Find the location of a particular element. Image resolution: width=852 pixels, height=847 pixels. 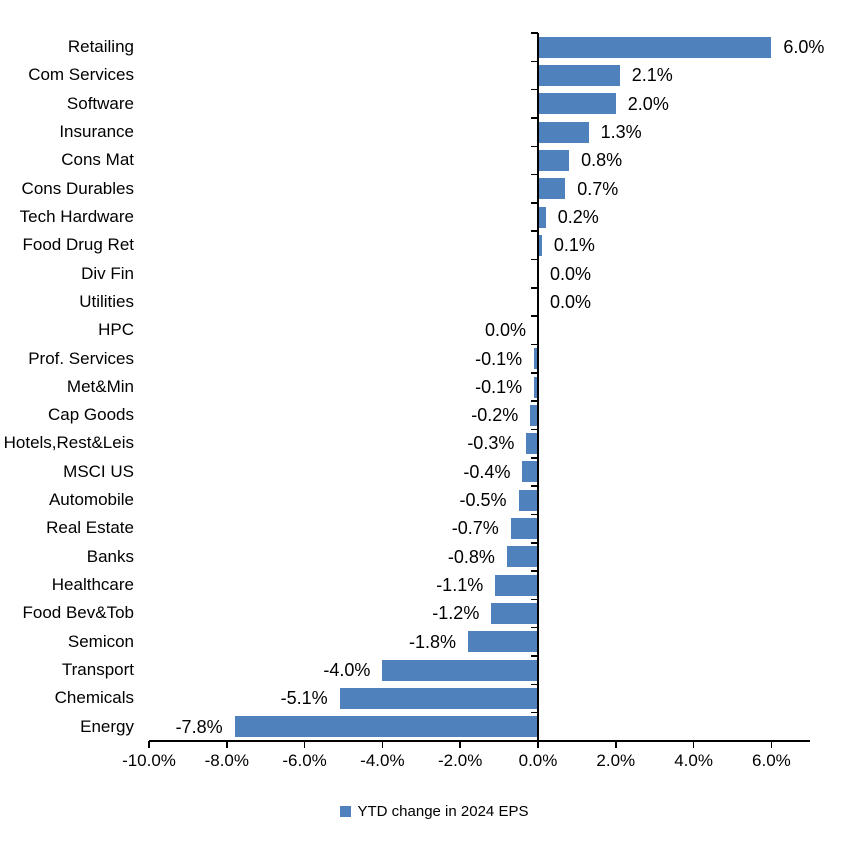

value-label: 0.7% is located at coordinates (598, 188).